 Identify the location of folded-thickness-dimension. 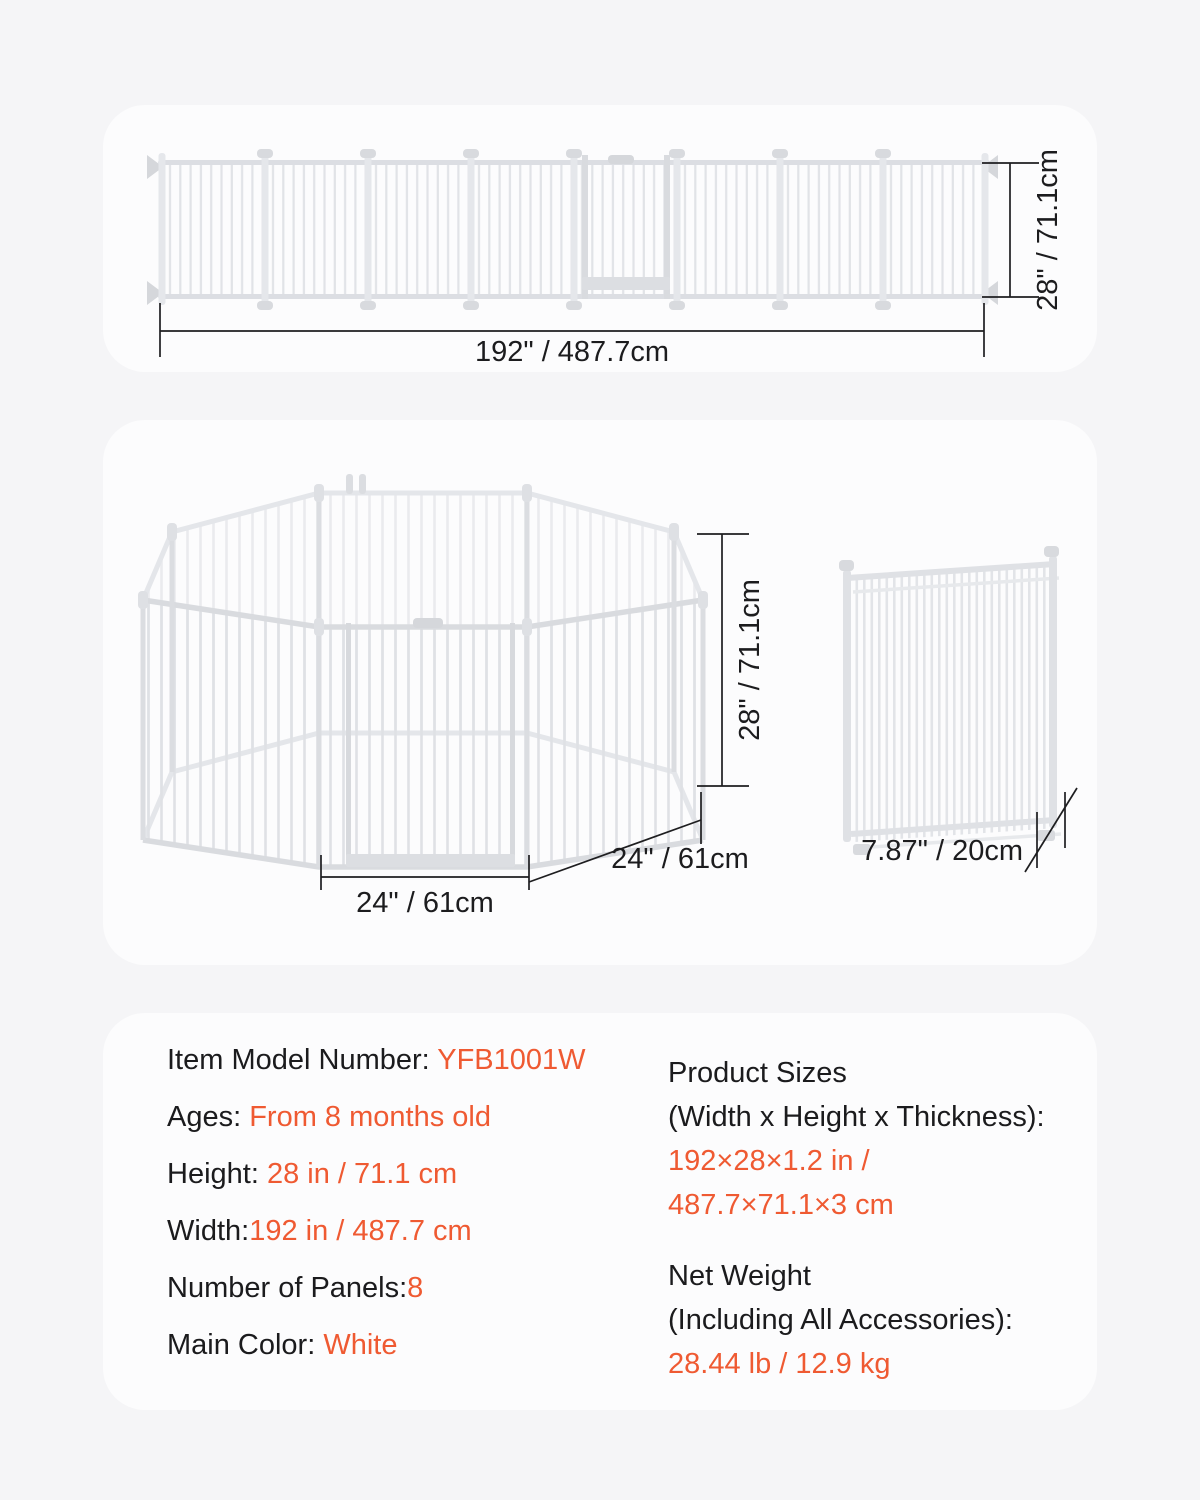
(1051, 830).